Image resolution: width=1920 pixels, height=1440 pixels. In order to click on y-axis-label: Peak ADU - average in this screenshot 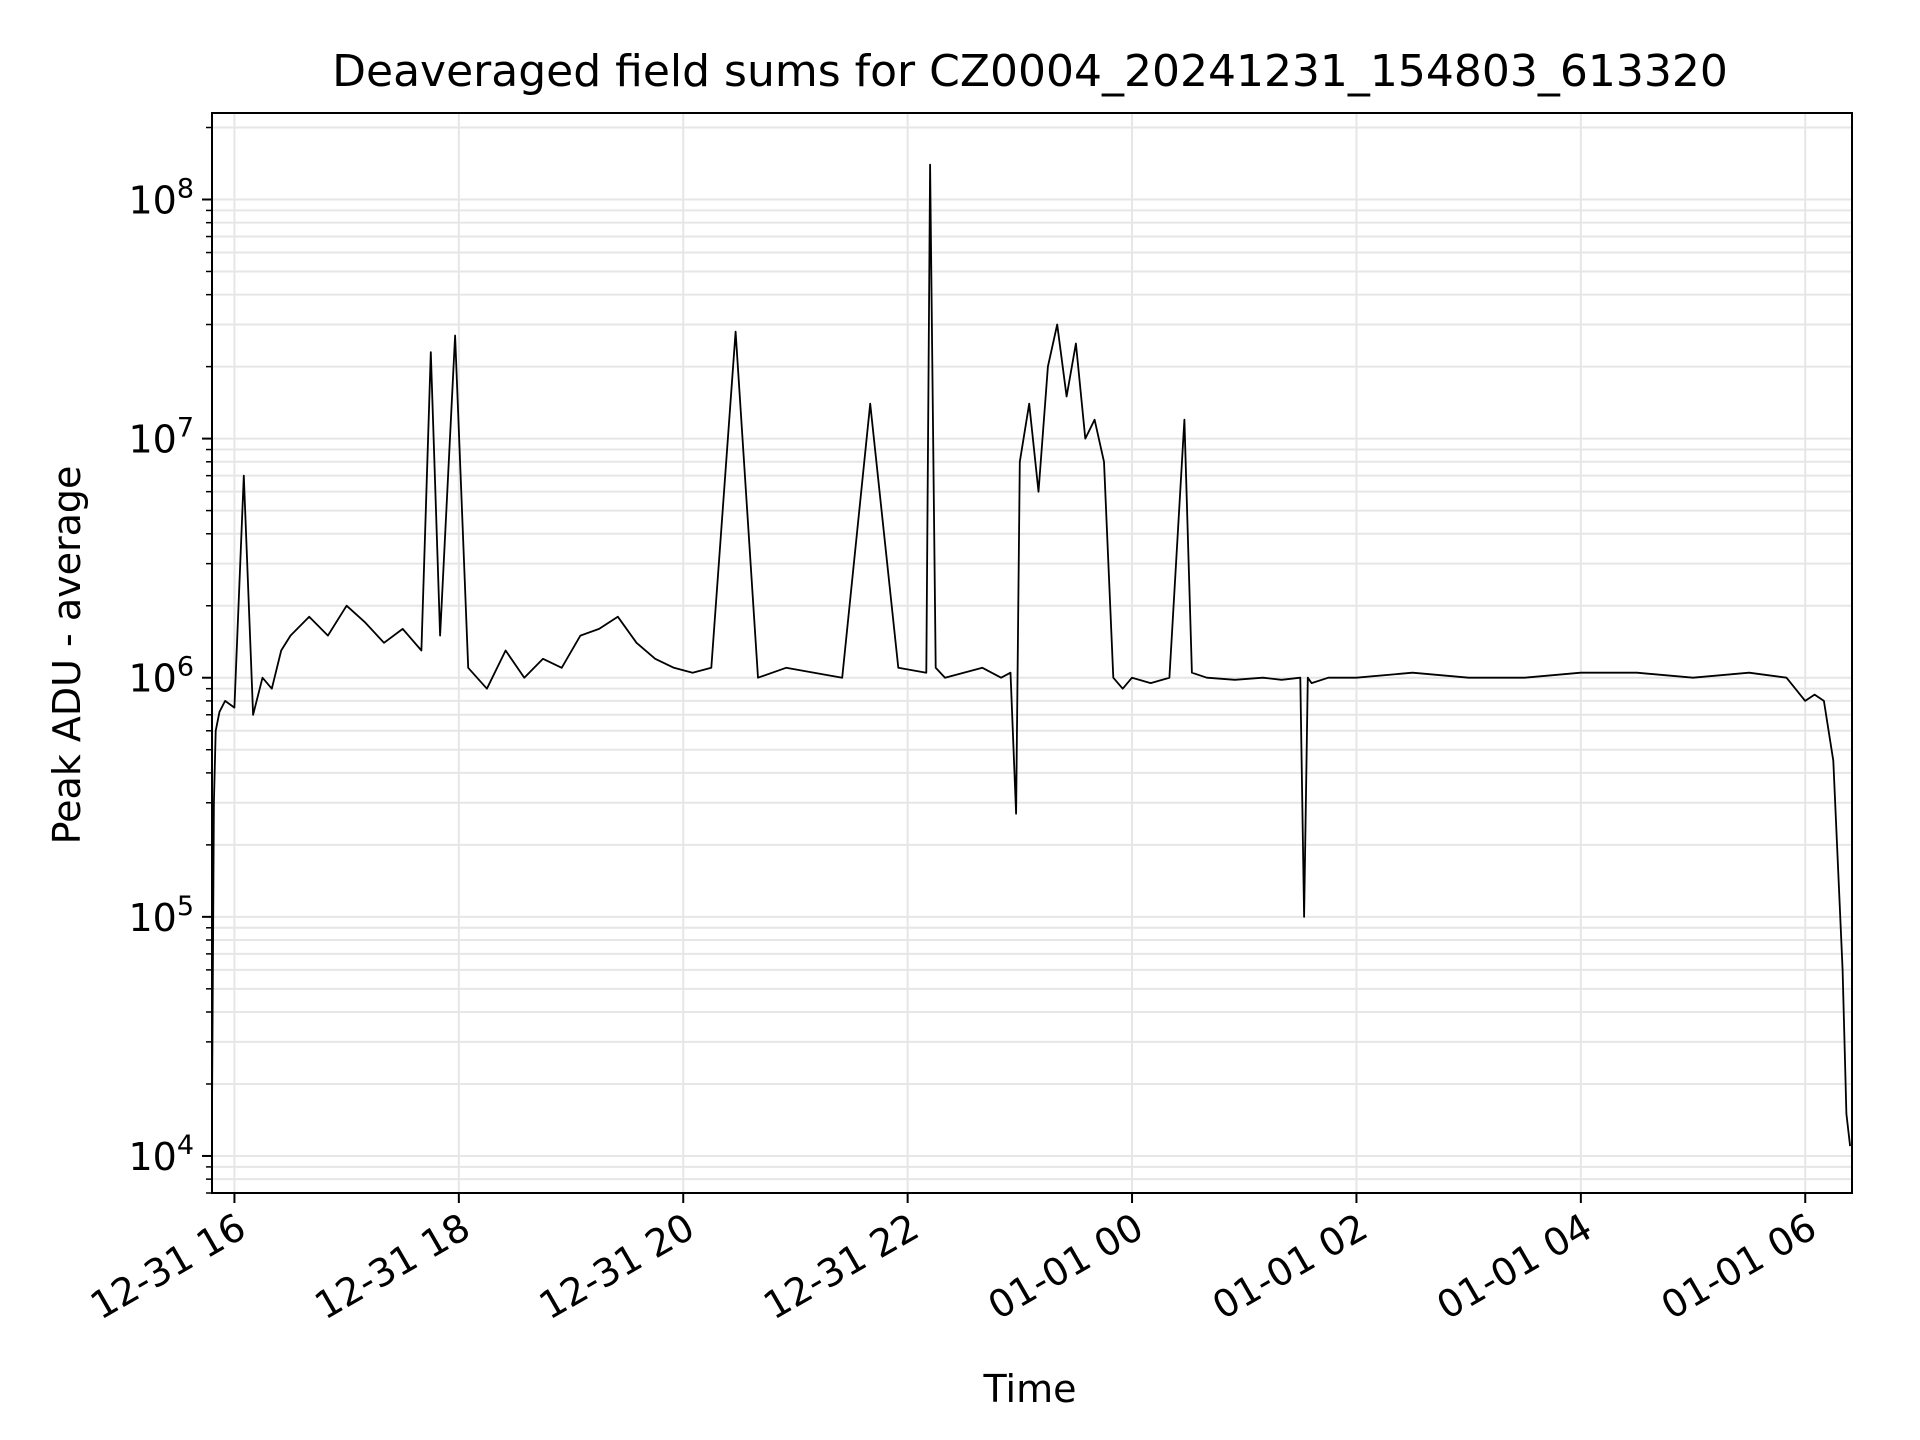, I will do `click(67, 655)`.